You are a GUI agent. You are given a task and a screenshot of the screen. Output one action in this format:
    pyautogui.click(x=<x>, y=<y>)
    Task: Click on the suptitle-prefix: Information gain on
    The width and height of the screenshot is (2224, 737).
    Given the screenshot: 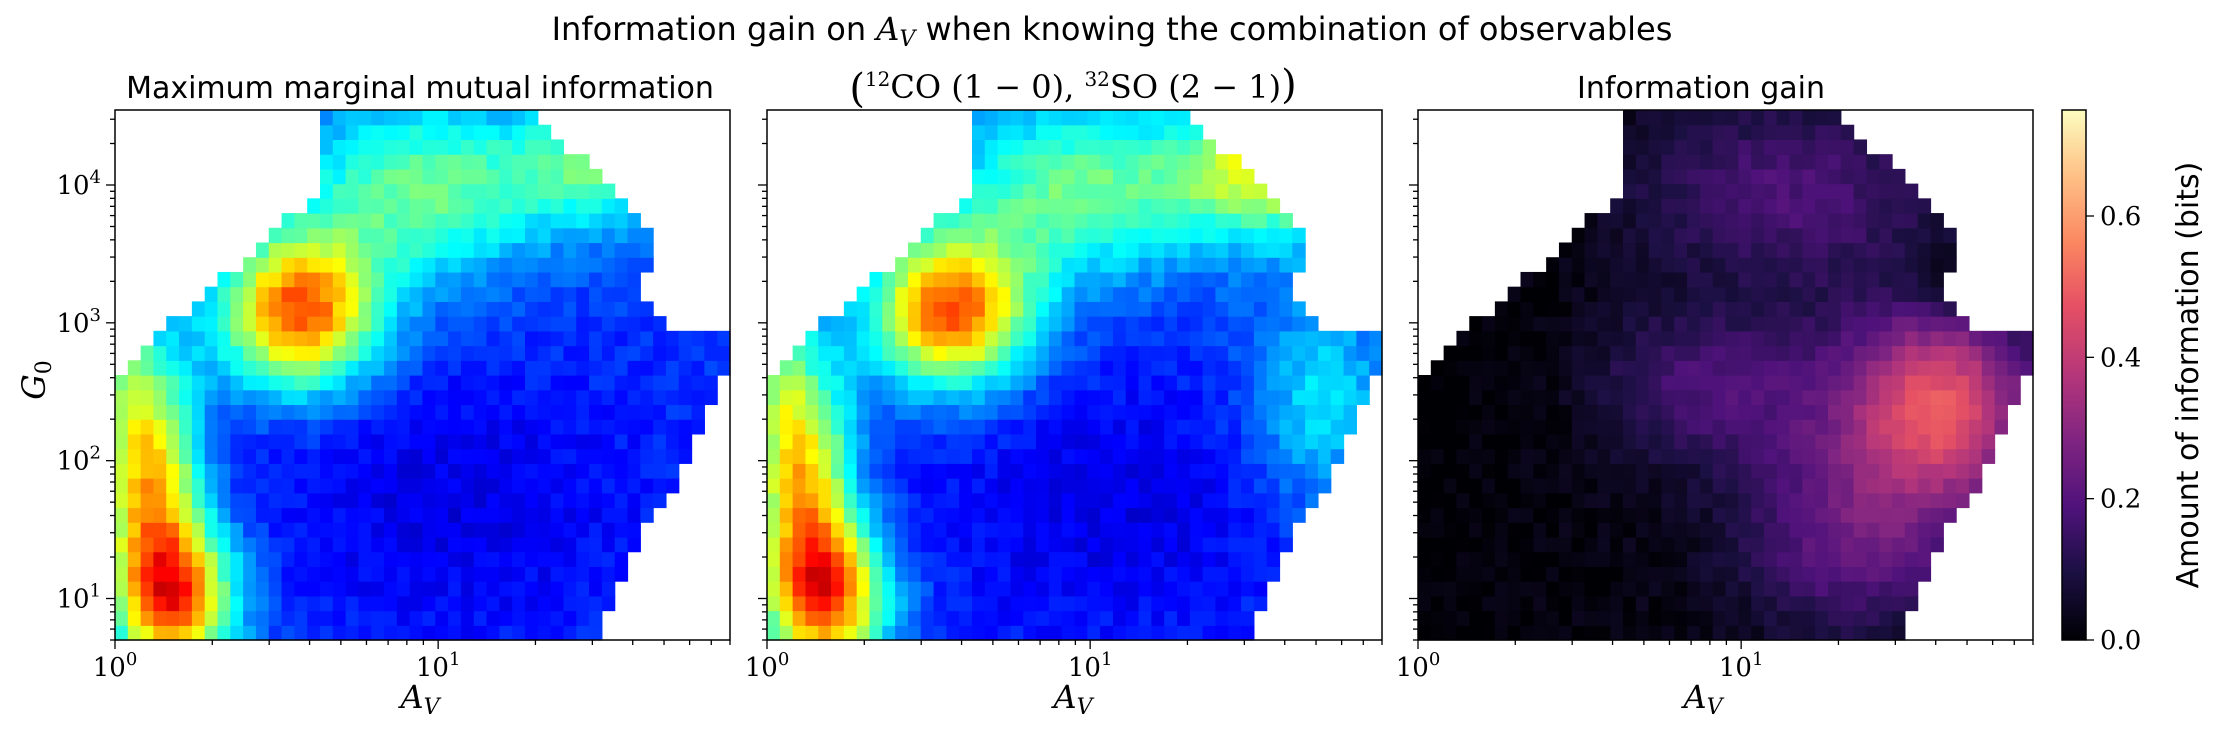 What is the action you would take?
    pyautogui.click(x=714, y=29)
    